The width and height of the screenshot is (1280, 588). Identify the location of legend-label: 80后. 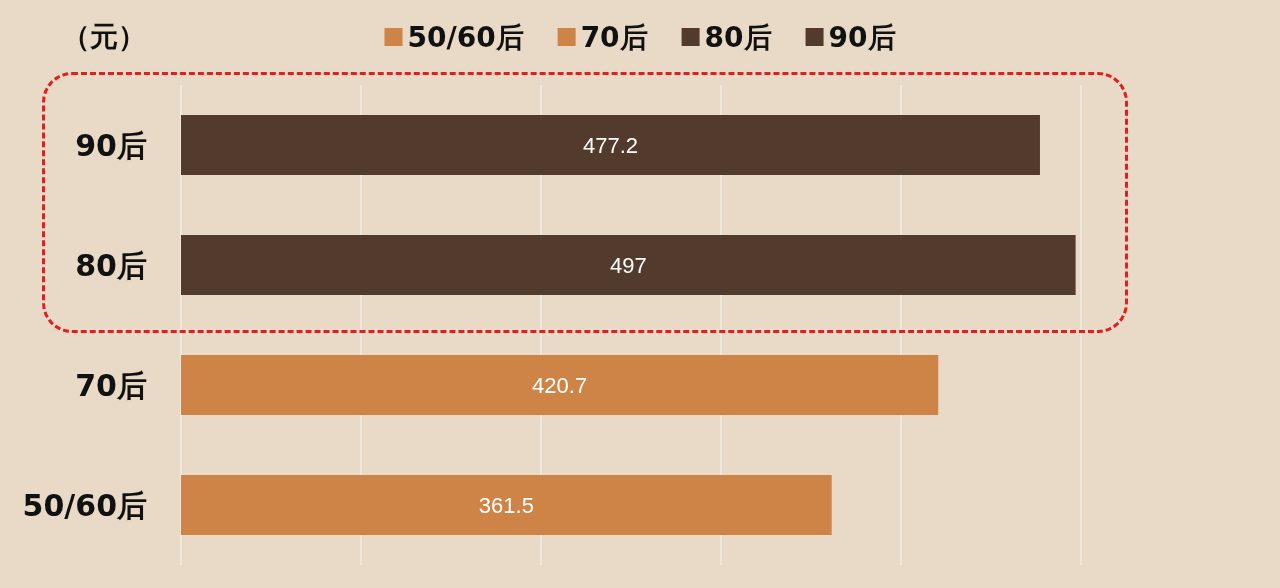
(738, 37).